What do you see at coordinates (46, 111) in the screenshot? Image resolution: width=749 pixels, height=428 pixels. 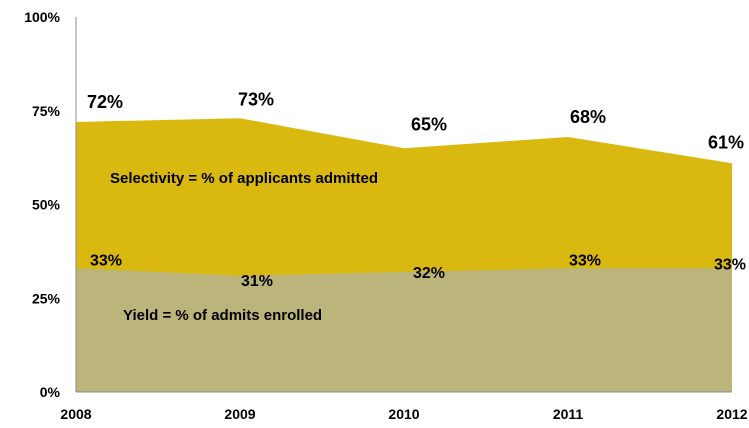 I see `y-tick-label: 75%` at bounding box center [46, 111].